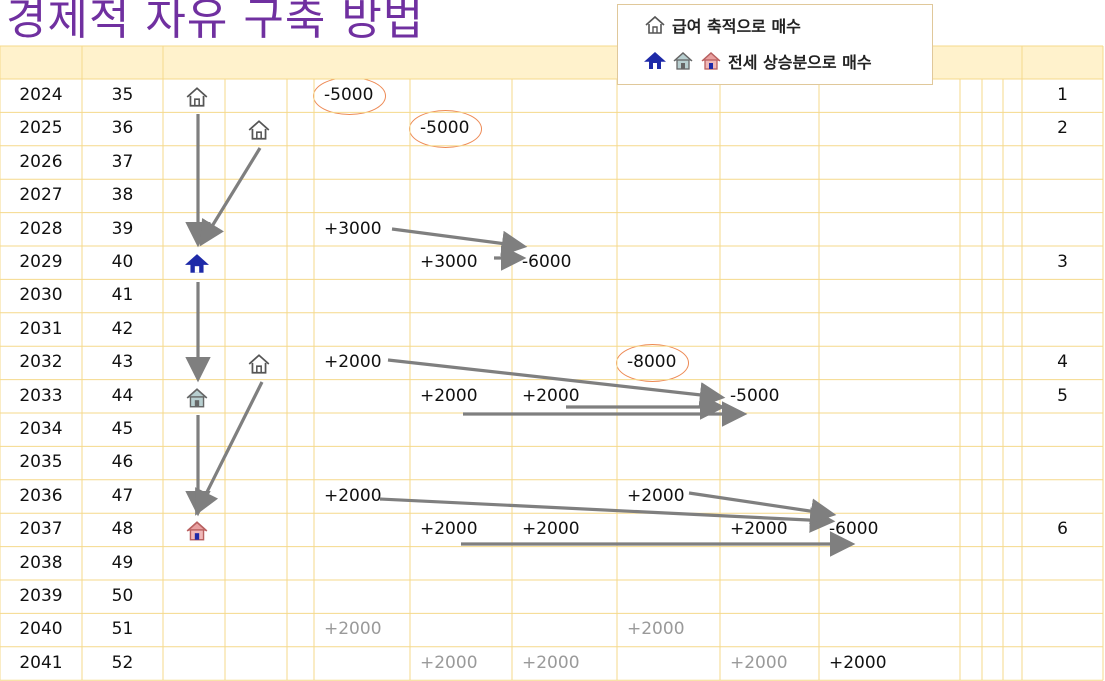 The image size is (1105, 681). I want to click on cell-age: 41, so click(122, 295).